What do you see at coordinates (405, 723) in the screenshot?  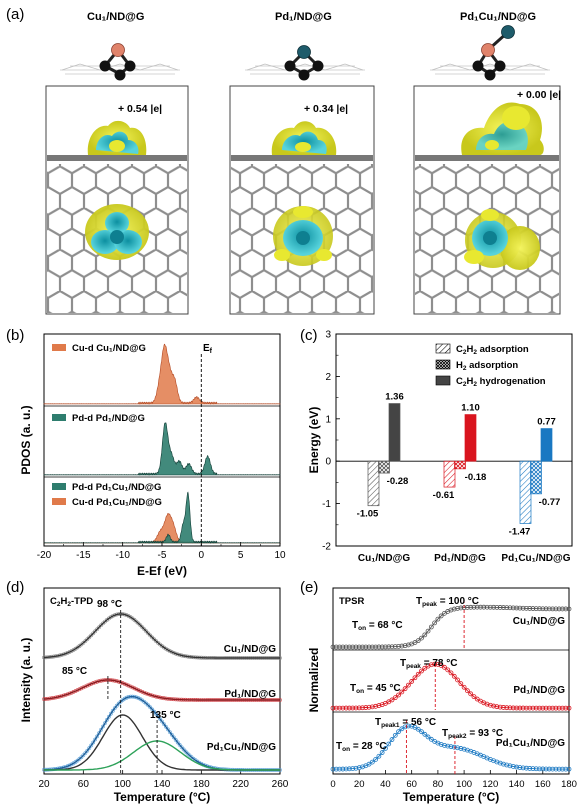 I see `tpsr-tpeak1-pdcu: Tpeak1 = 56 °C` at bounding box center [405, 723].